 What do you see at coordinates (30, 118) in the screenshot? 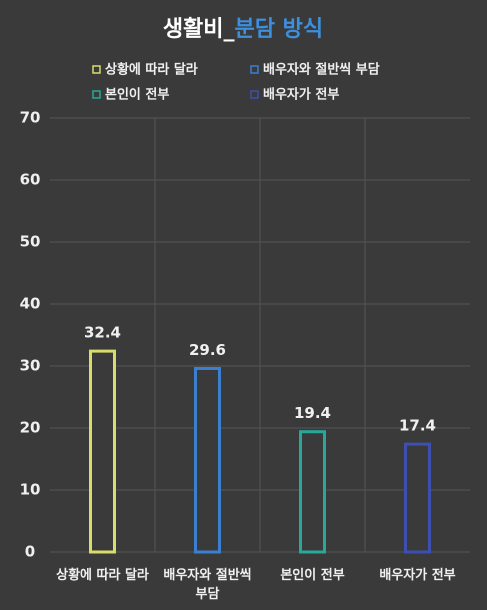
I see `y-tick-label: 70` at bounding box center [30, 118].